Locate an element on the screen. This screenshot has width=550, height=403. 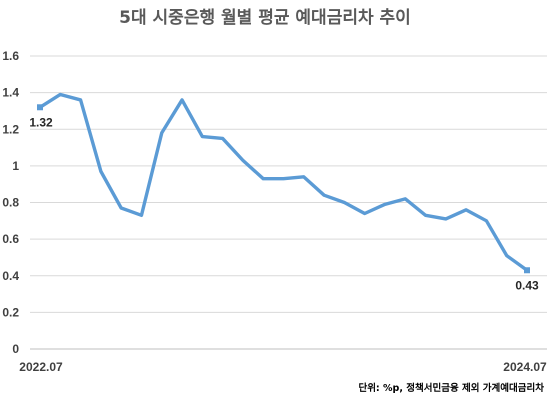
unit-note: 단위: %p, 정책서민금융 제외 가계예대금리차 is located at coordinates (451, 388).